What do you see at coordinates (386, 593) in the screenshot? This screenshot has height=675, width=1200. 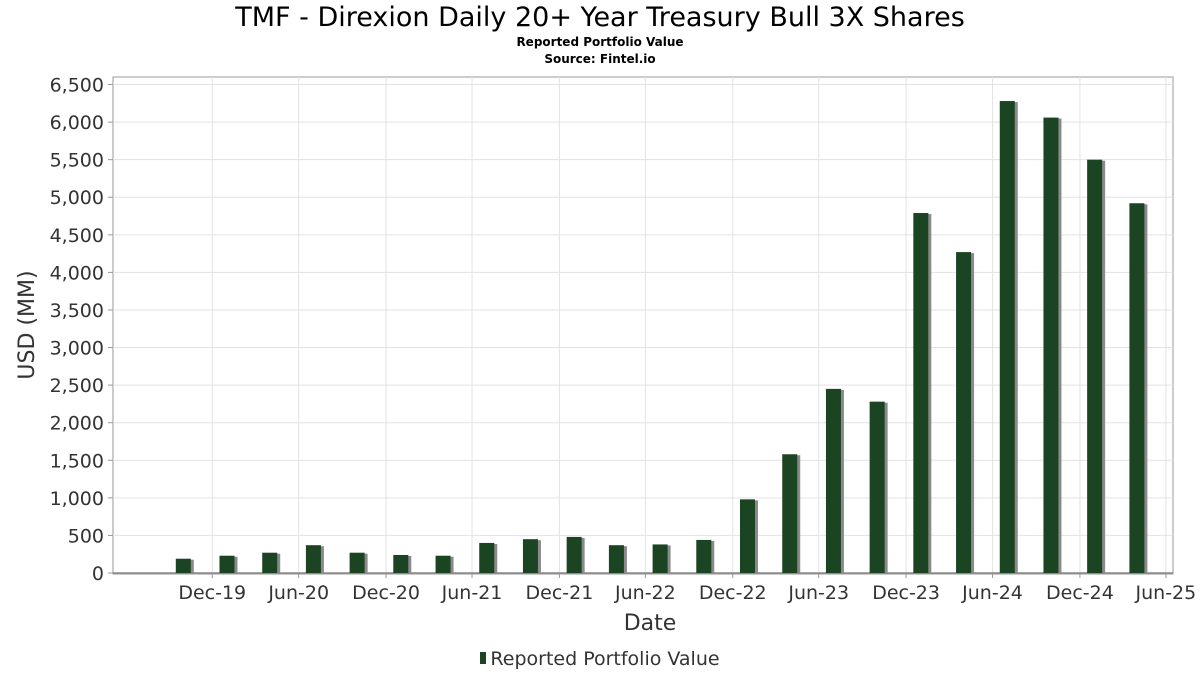 I see `x-tick-label: Dec-20` at bounding box center [386, 593].